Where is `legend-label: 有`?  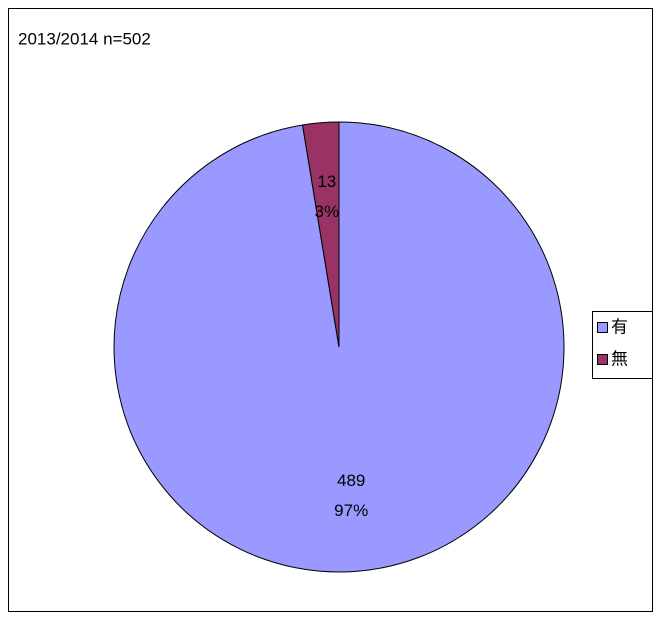 legend-label: 有 is located at coordinates (619, 326).